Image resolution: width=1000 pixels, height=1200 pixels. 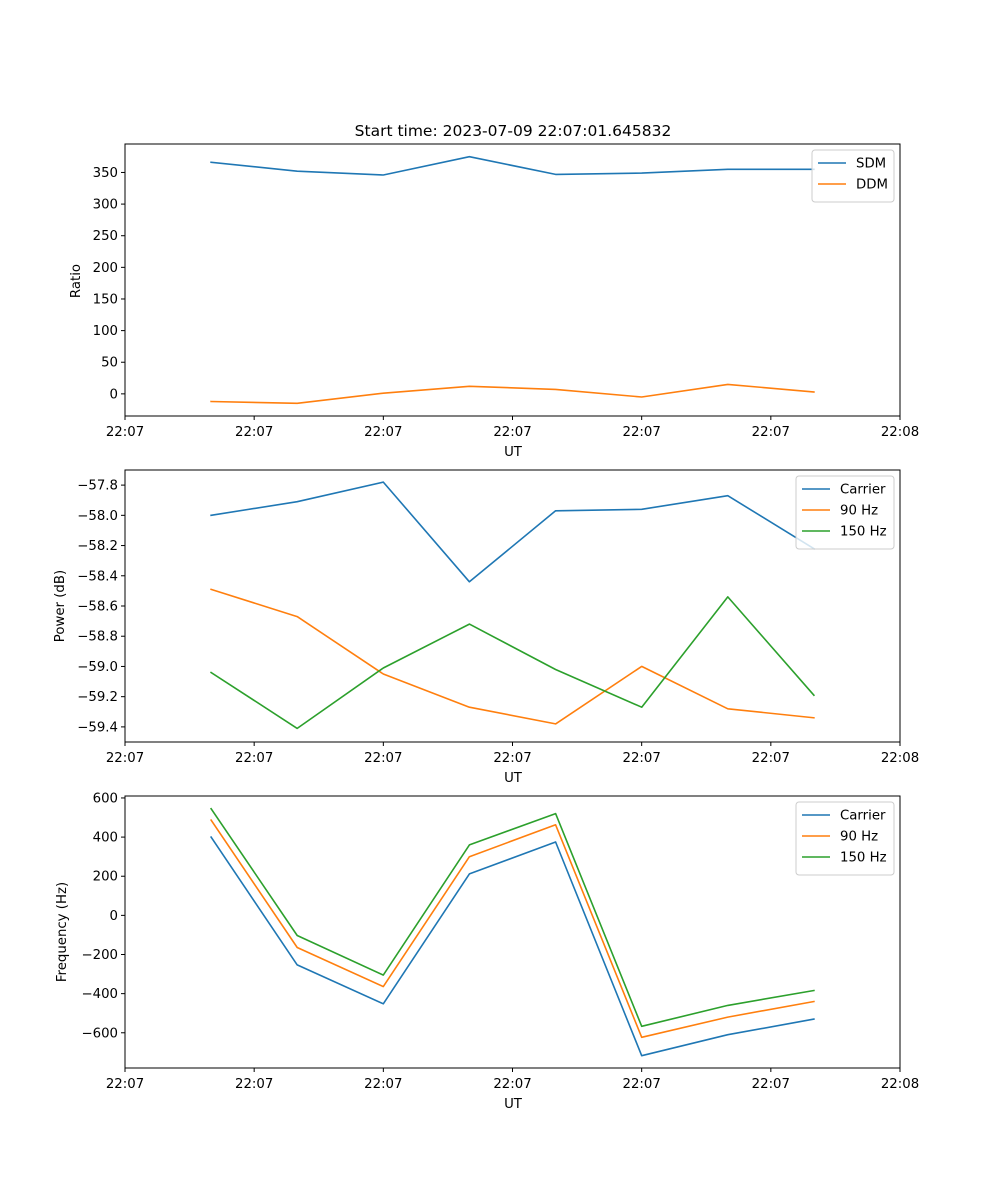 I want to click on y-tick-label: 600, so click(x=105, y=798).